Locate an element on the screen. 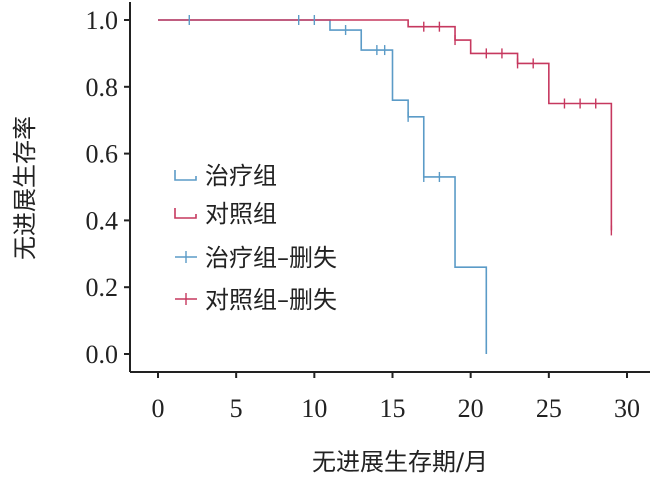 Image resolution: width=669 pixels, height=484 pixels. y-tick-label: 0.6 is located at coordinates (102, 154).